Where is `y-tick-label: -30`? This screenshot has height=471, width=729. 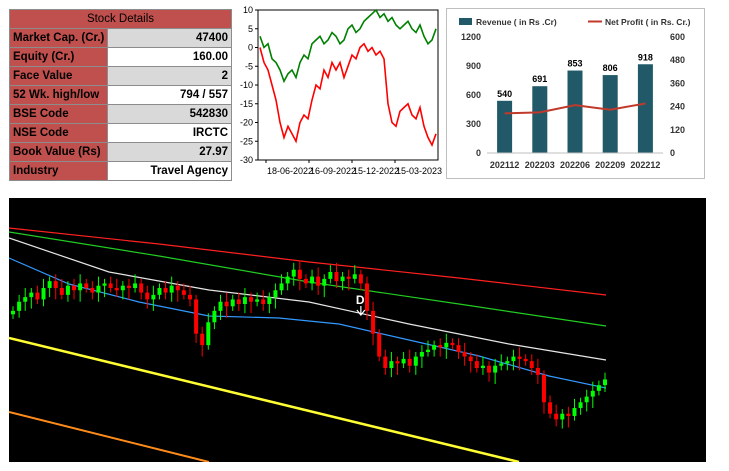 y-tick-label: -30 is located at coordinates (246, 160).